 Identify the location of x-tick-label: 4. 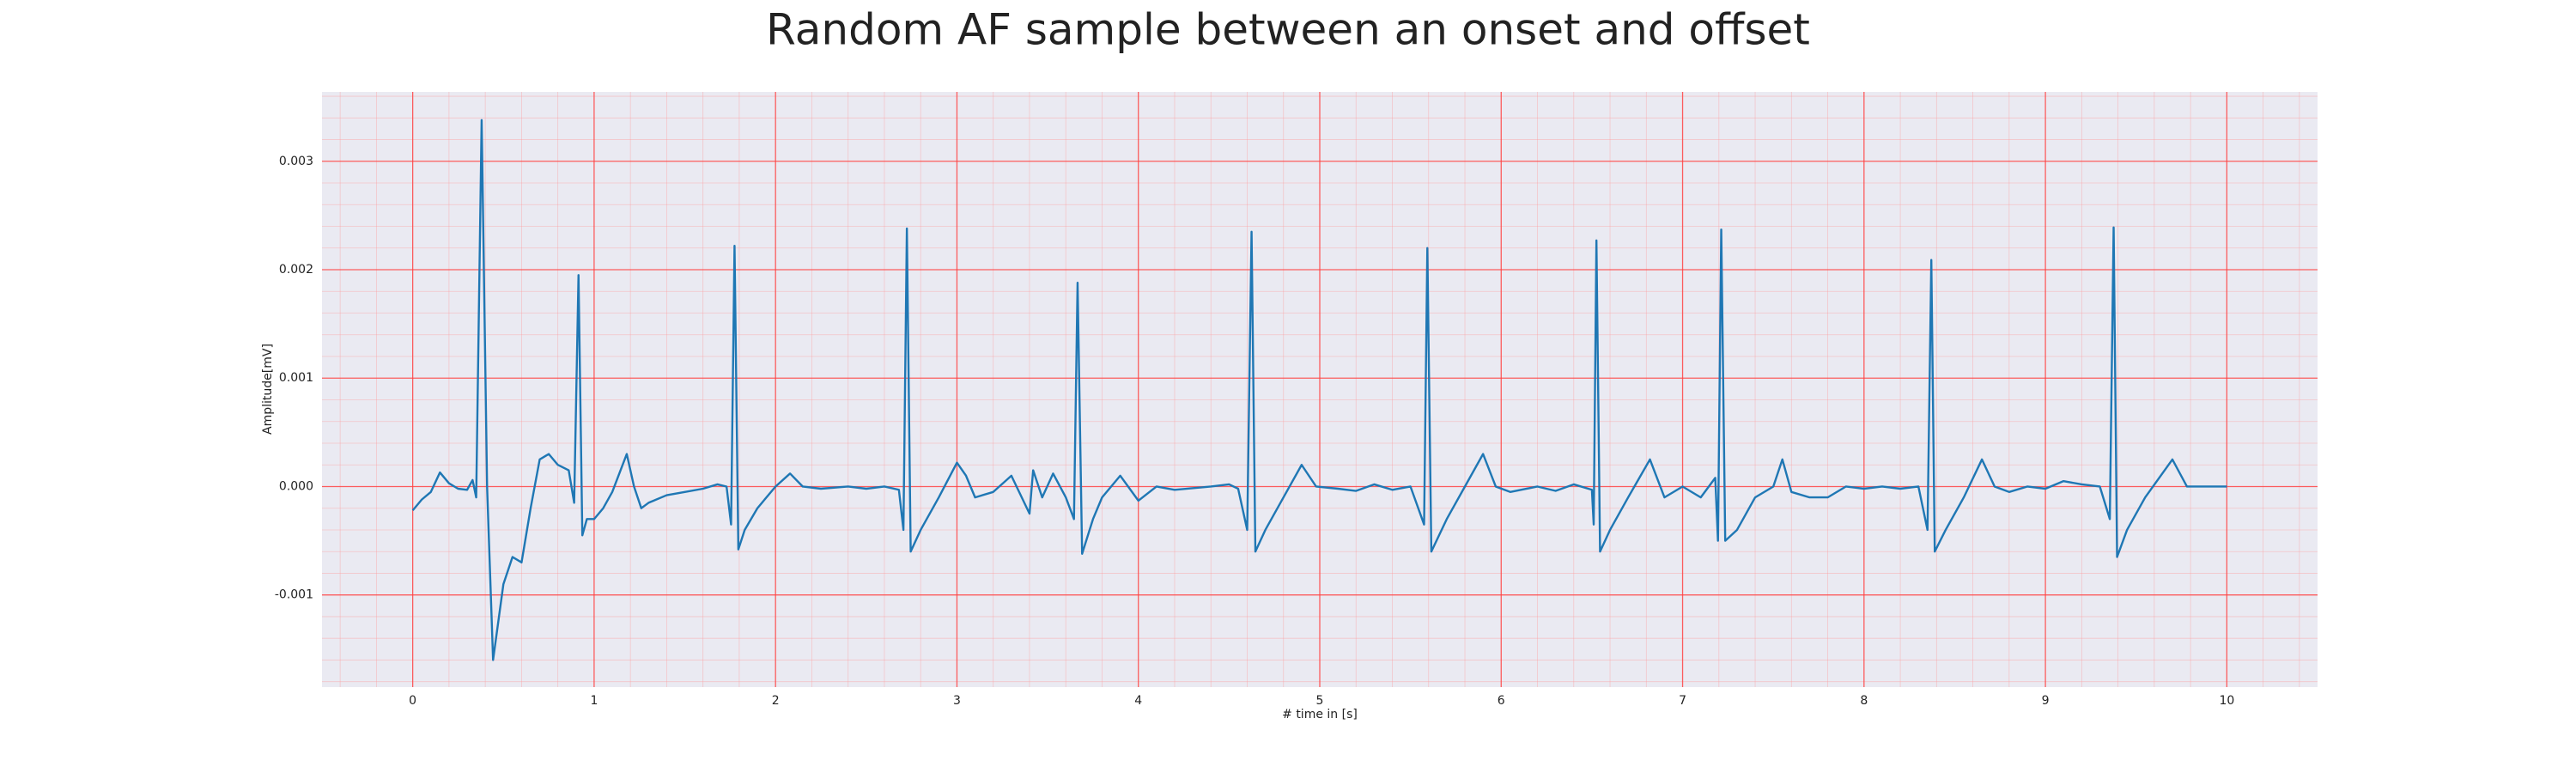
(1138, 701).